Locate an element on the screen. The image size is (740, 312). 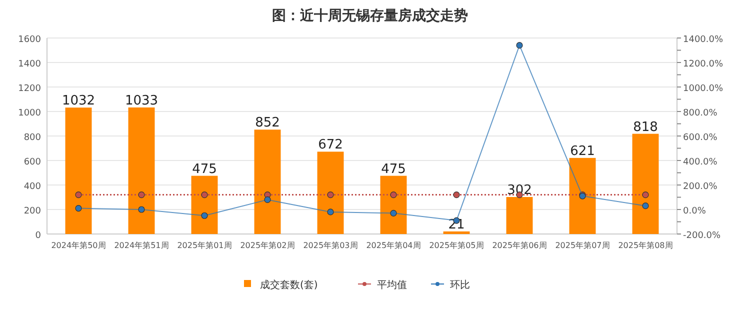
x-tick-label: 2025年第05周 is located at coordinates (456, 245).